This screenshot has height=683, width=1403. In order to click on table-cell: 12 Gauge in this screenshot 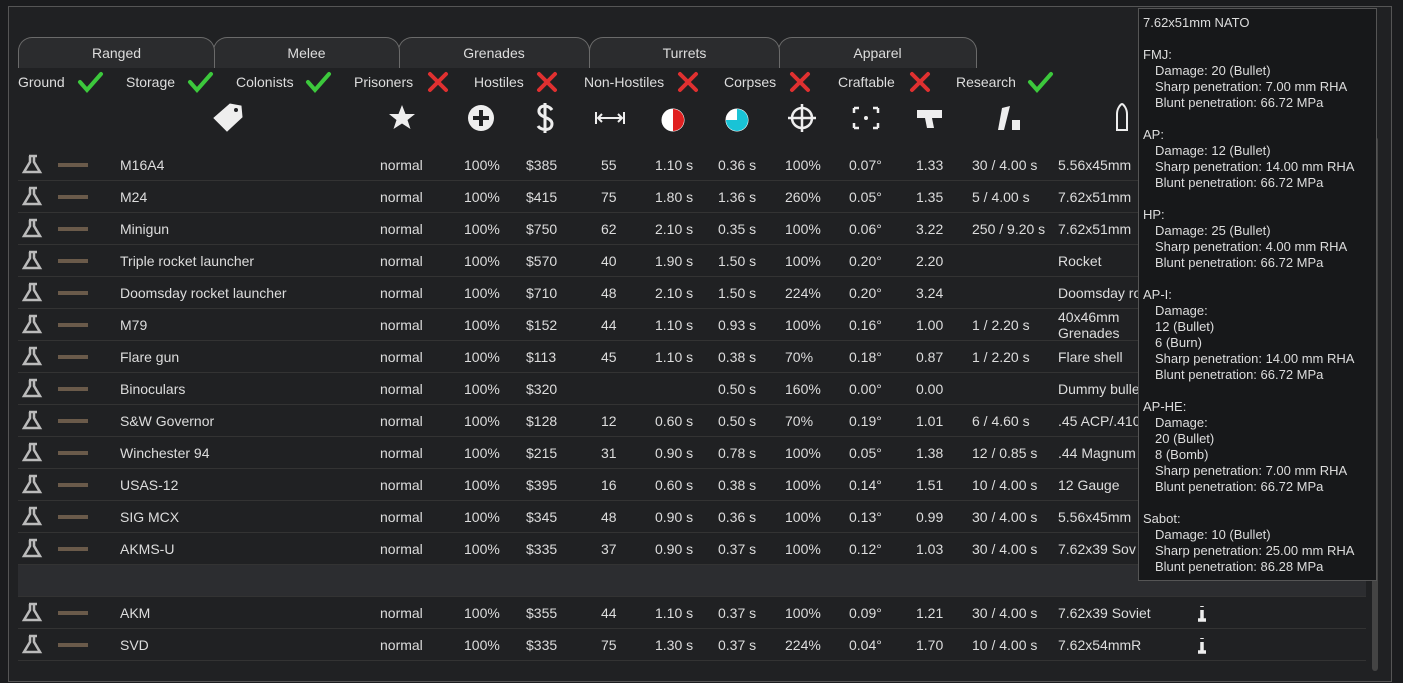, I will do `click(1089, 485)`.